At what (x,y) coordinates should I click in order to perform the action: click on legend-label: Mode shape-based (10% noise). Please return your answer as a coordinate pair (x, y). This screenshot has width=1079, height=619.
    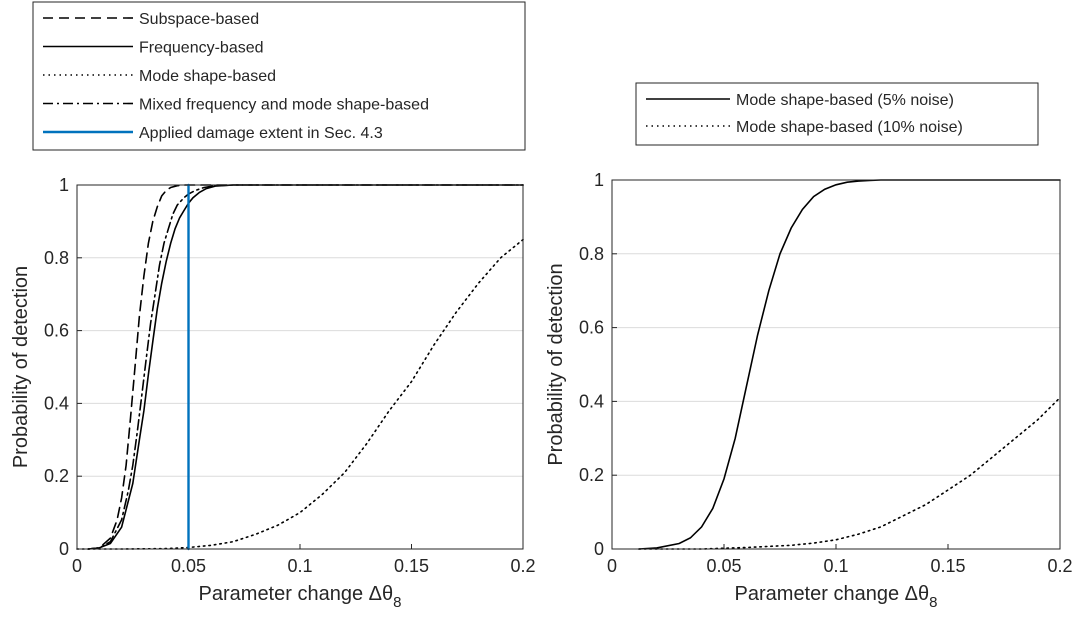
    Looking at the image, I should click on (849, 127).